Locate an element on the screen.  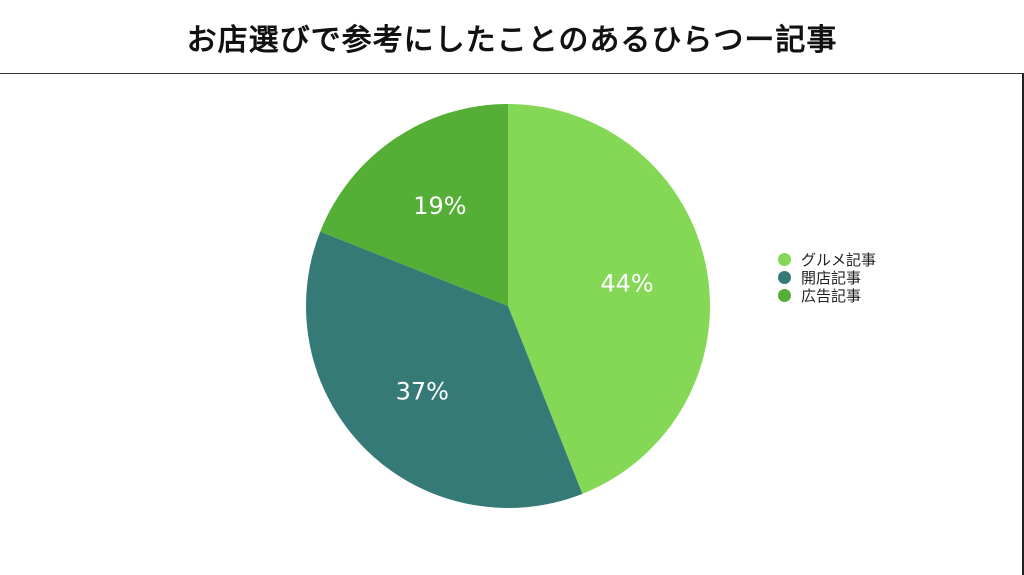
right-border is located at coordinates (1023, 324).